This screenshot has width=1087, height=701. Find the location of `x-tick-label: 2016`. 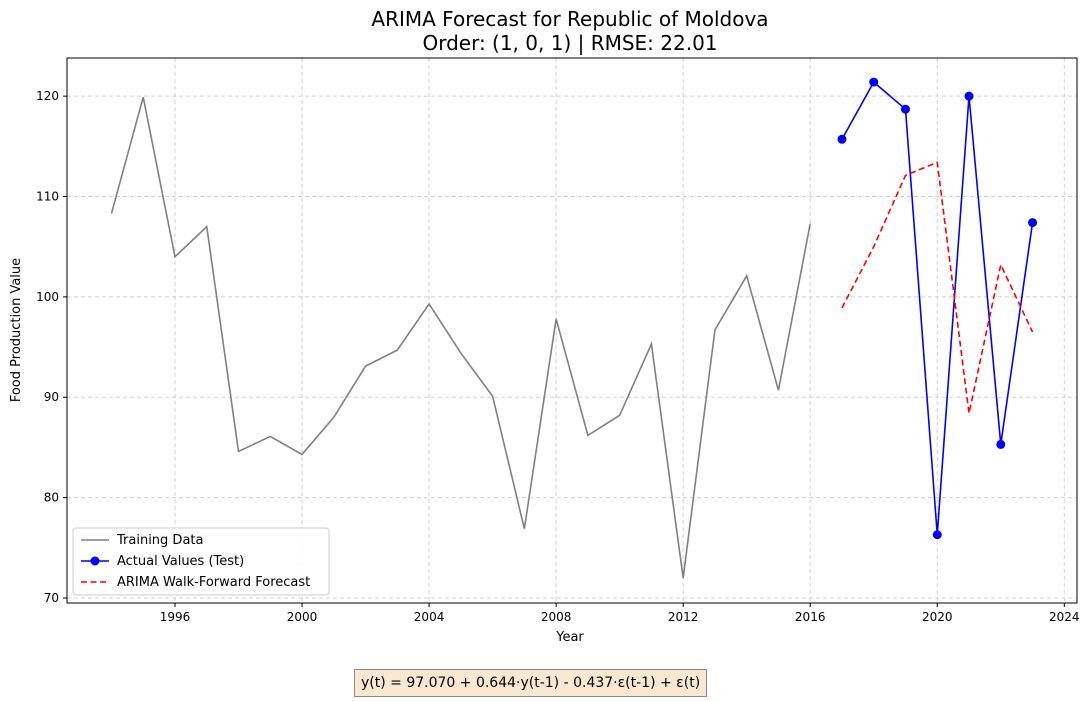

x-tick-label: 2016 is located at coordinates (810, 617).